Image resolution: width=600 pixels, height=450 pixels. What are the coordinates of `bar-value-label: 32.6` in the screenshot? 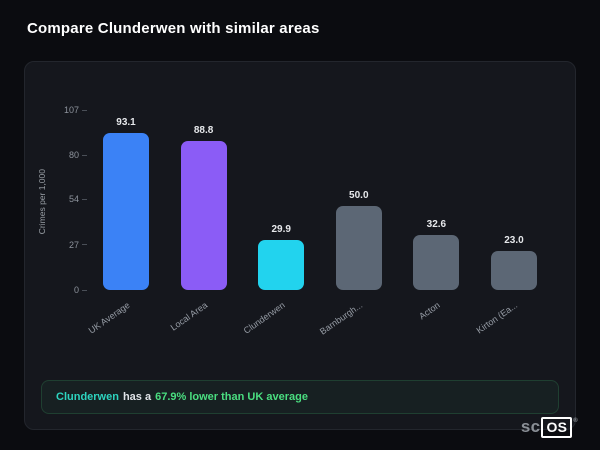 It's located at (436, 224).